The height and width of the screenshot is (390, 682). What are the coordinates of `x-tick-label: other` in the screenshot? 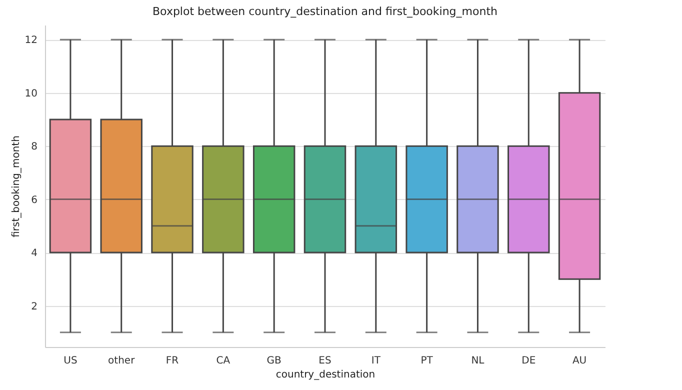 It's located at (122, 361).